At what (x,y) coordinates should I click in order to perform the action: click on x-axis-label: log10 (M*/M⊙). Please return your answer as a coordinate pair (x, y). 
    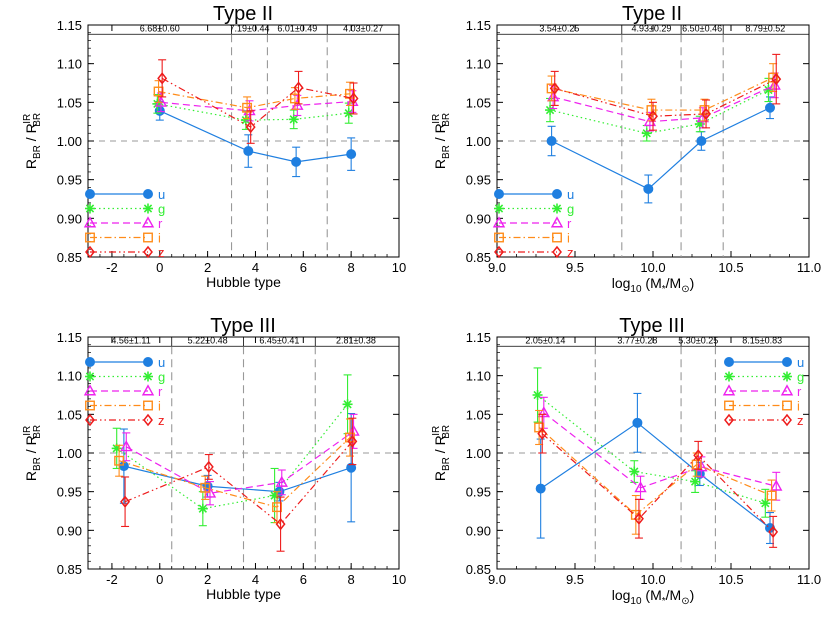
    Looking at the image, I should click on (653, 285).